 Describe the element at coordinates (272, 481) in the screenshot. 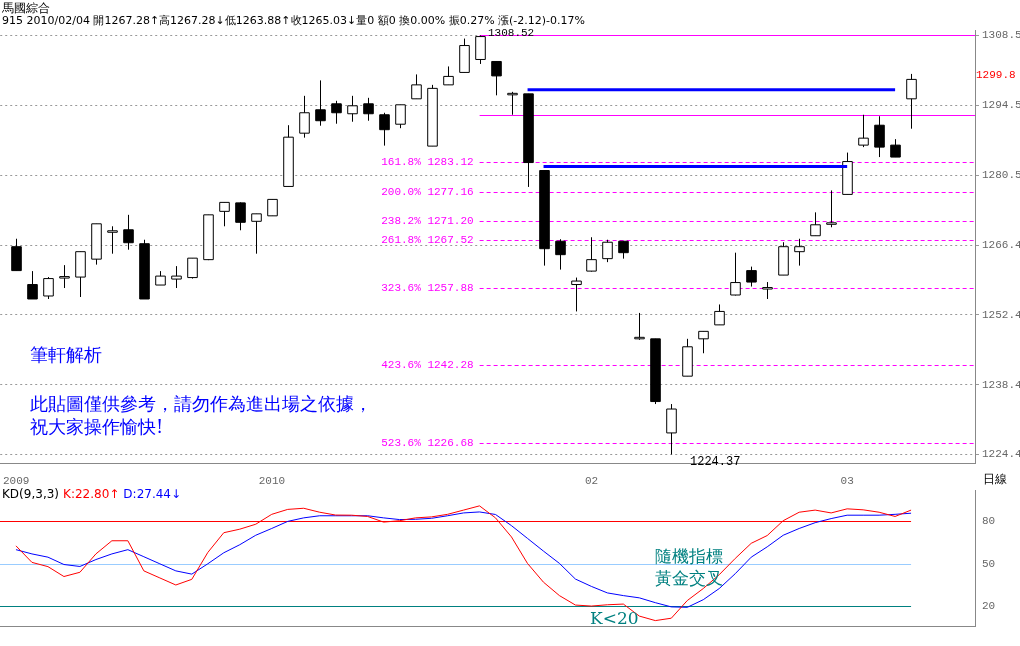

I see `x-tick-label: 2010` at that location.